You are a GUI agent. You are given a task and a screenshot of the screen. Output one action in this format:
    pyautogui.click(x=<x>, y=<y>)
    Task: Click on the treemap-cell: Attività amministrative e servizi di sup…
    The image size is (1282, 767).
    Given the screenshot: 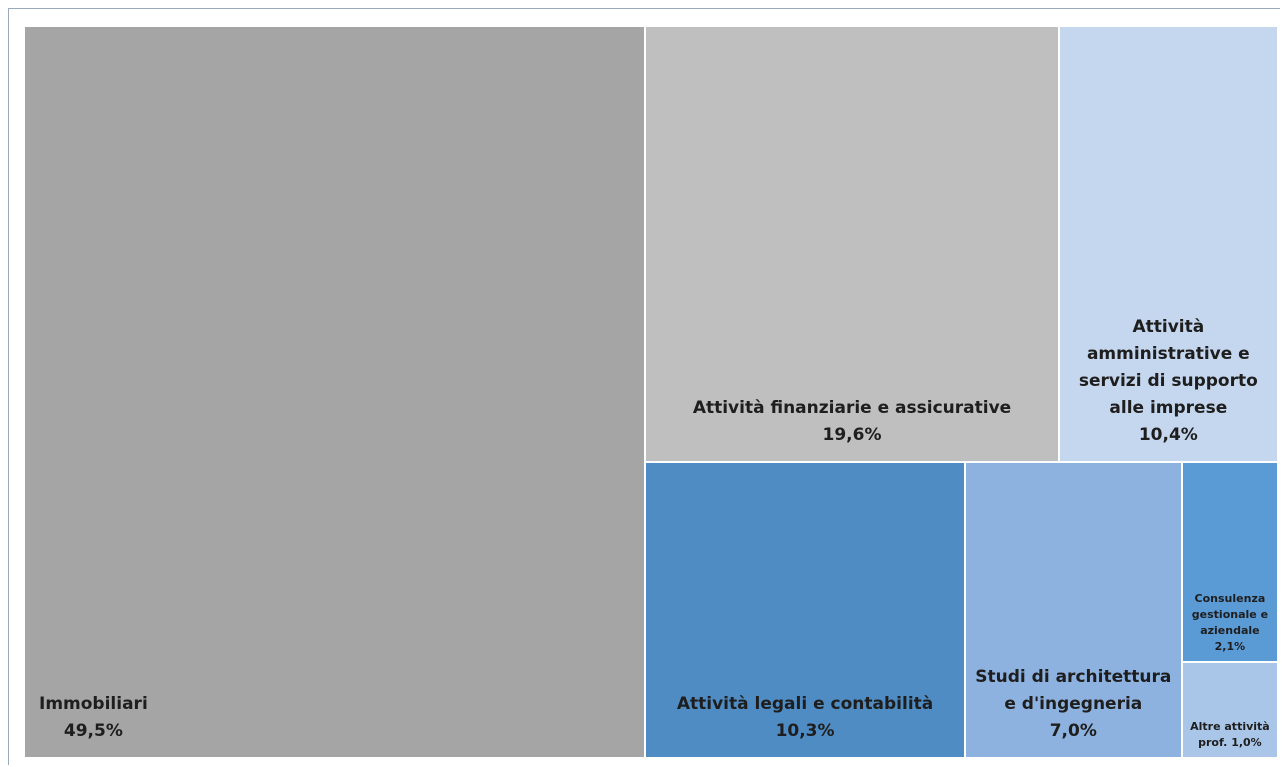 What is the action you would take?
    pyautogui.click(x=1168, y=244)
    